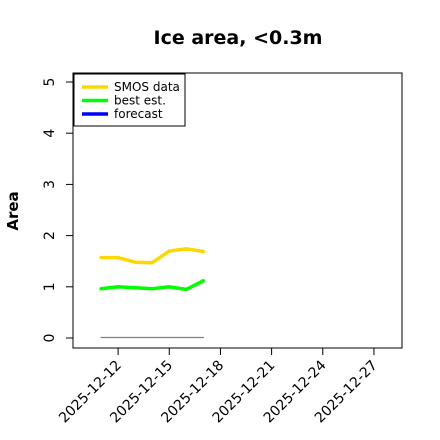 The height and width of the screenshot is (440, 440). I want to click on smos-data-series-line, so click(152, 256).